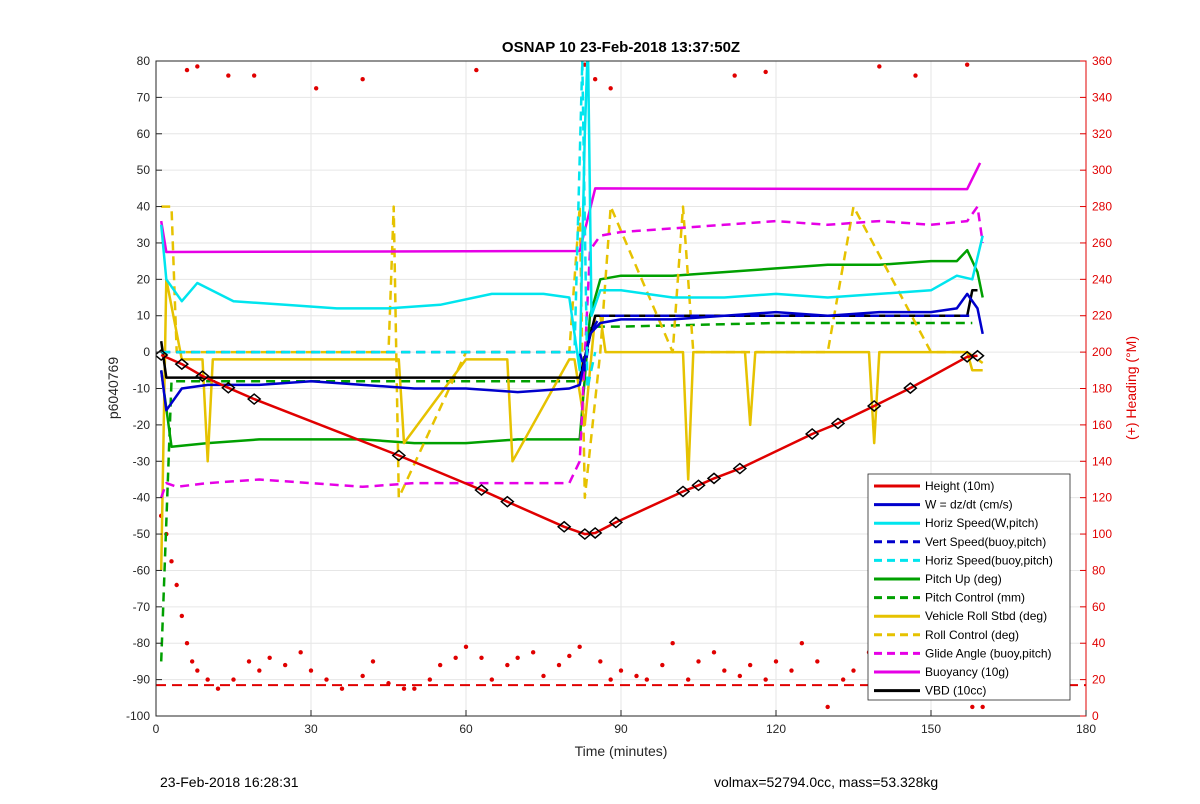  What do you see at coordinates (621, 751) in the screenshot?
I see `x-axis-label: Time (minutes)` at bounding box center [621, 751].